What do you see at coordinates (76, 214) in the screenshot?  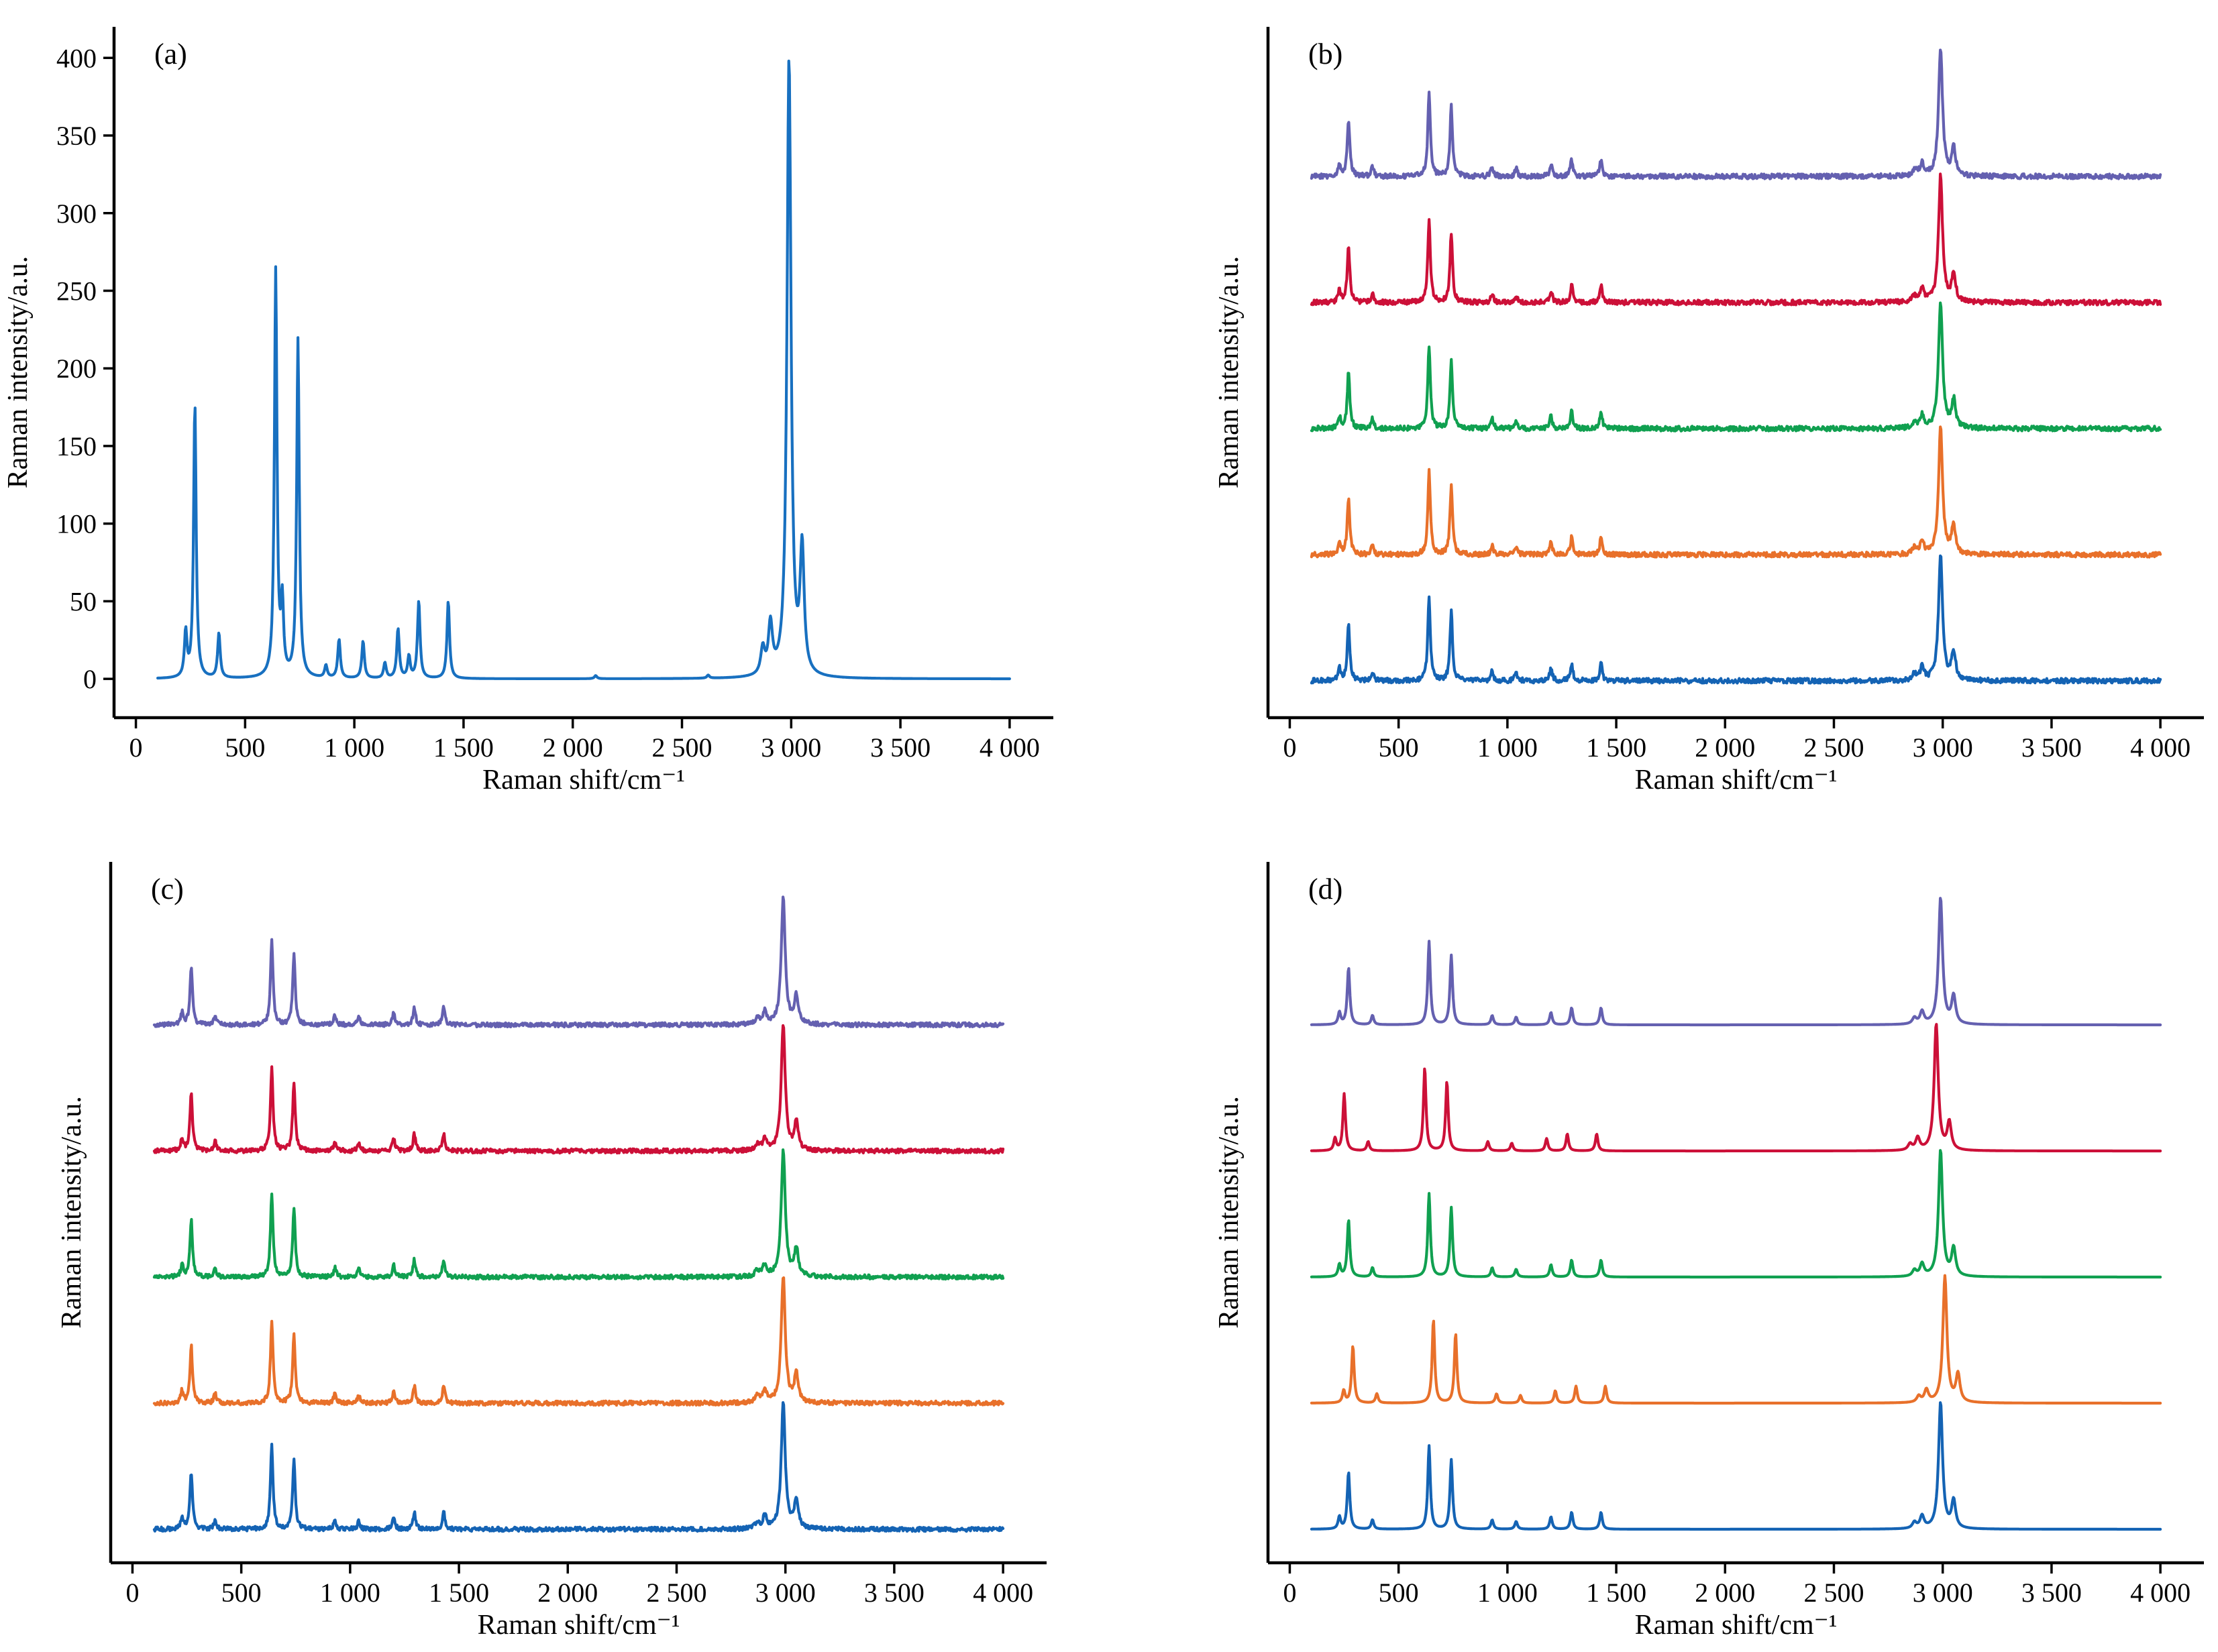 I see `y-tick-label: 300` at bounding box center [76, 214].